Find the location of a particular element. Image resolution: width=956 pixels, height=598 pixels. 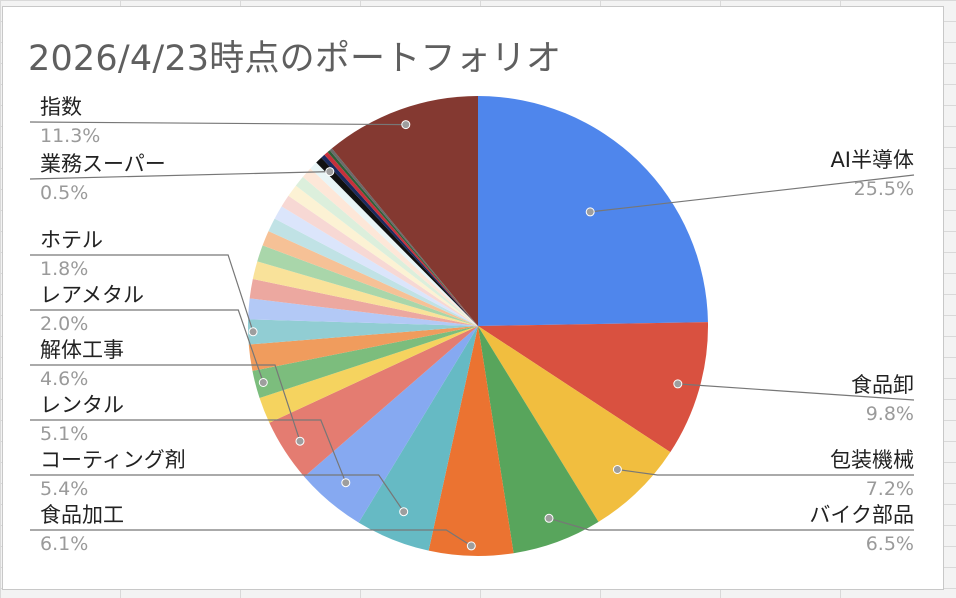

pie-slice-解体工事 is located at coordinates (373, 401).